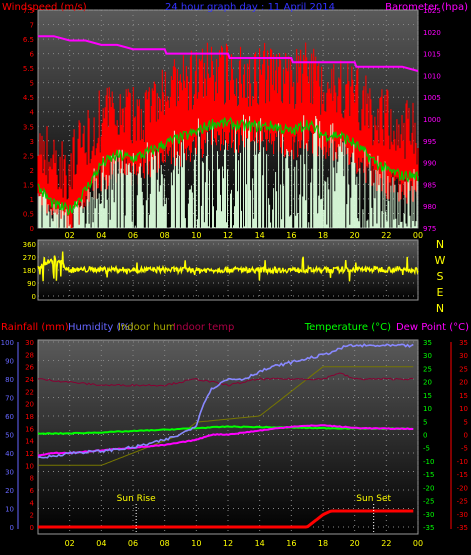 The height and width of the screenshot is (555, 471). What do you see at coordinates (9, 399) in the screenshot?
I see `humidity-tick-label: 70` at bounding box center [9, 399].